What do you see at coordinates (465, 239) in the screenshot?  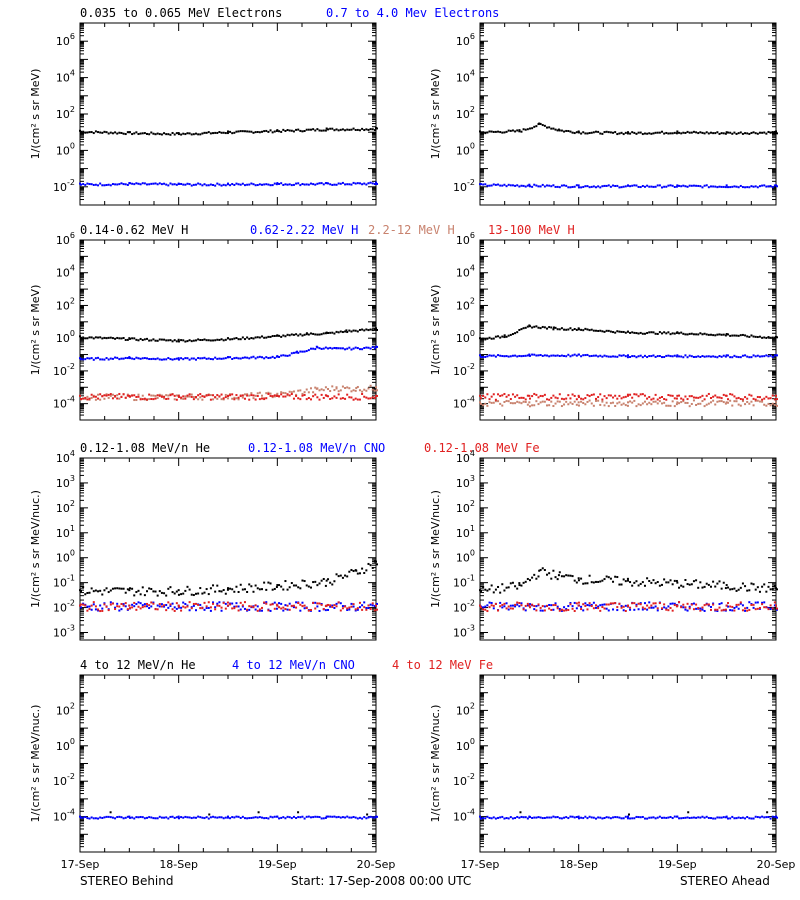 I see `y-tick-label: 106` at bounding box center [465, 239].